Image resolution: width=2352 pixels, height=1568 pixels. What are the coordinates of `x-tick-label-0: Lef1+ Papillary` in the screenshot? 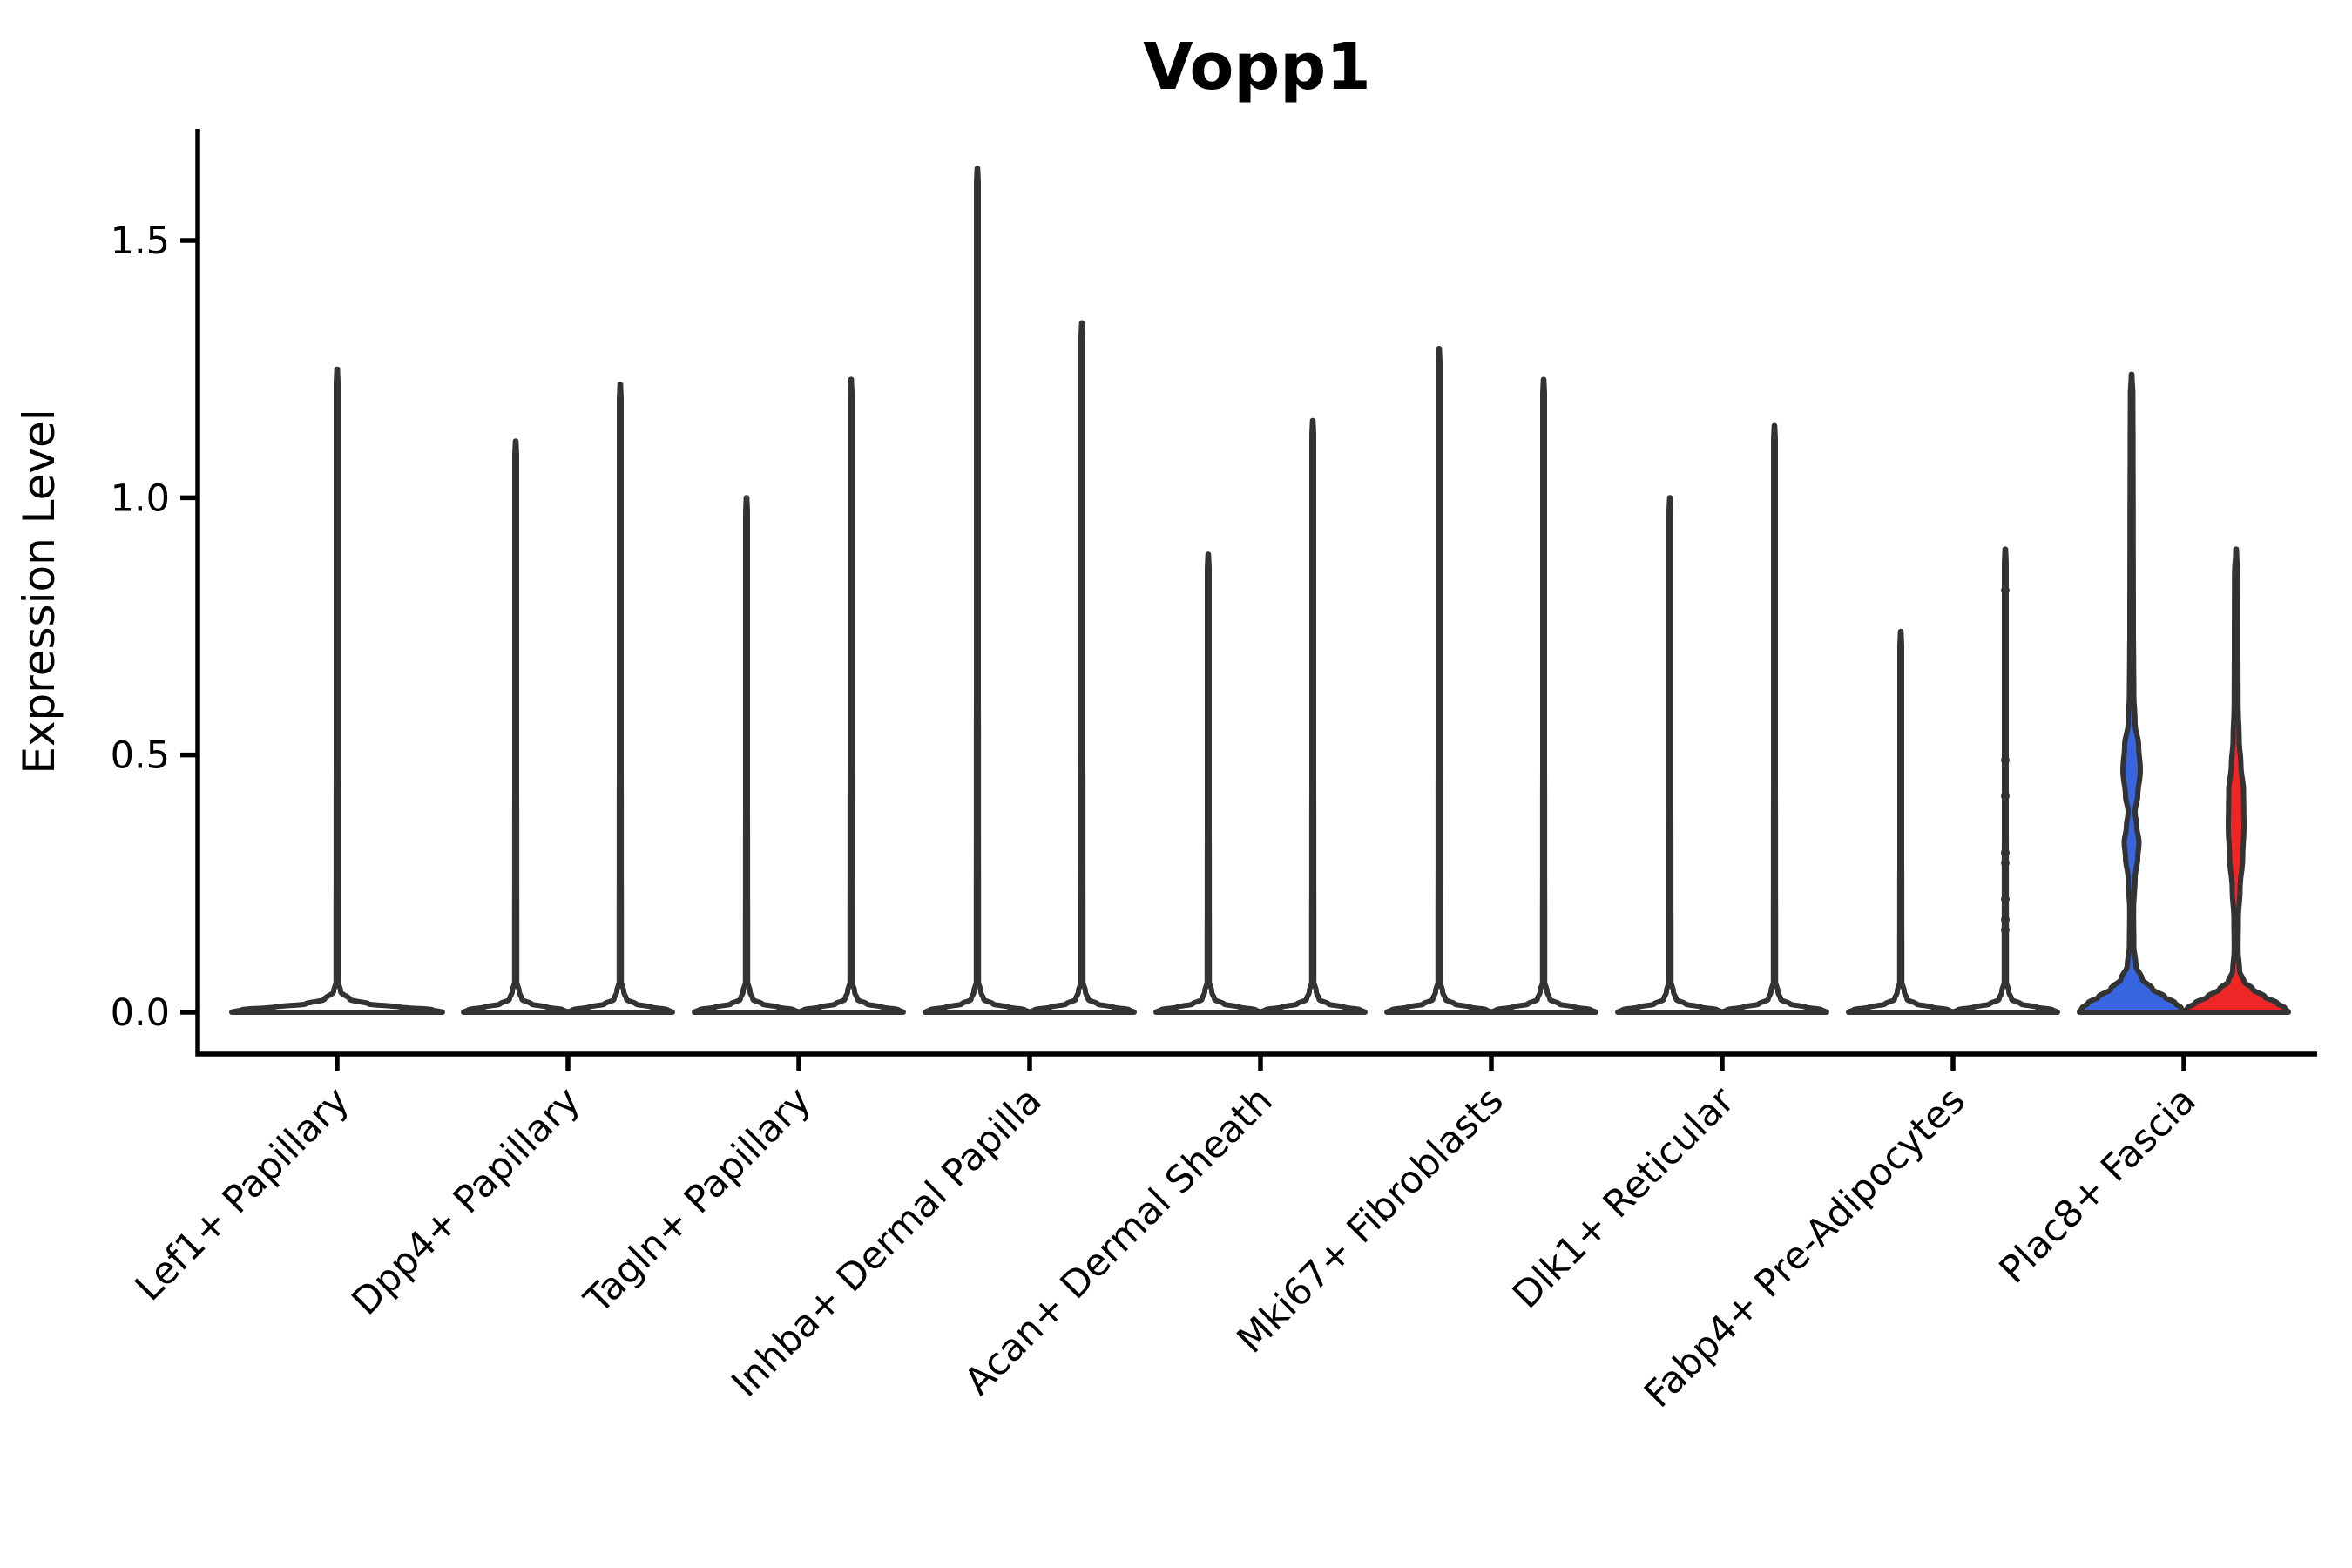 It's located at (242, 1193).